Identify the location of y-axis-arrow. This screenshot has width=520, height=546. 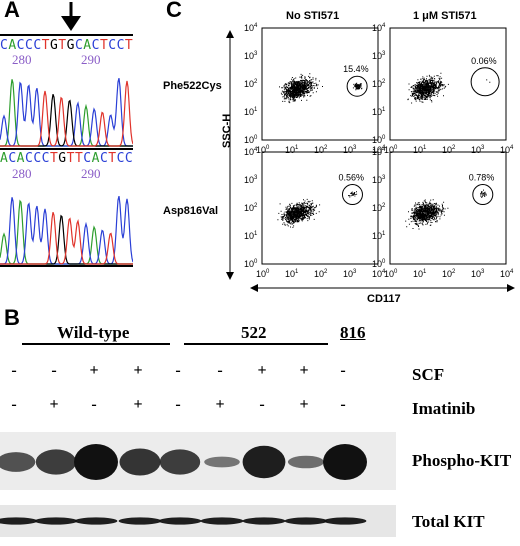
(230, 155).